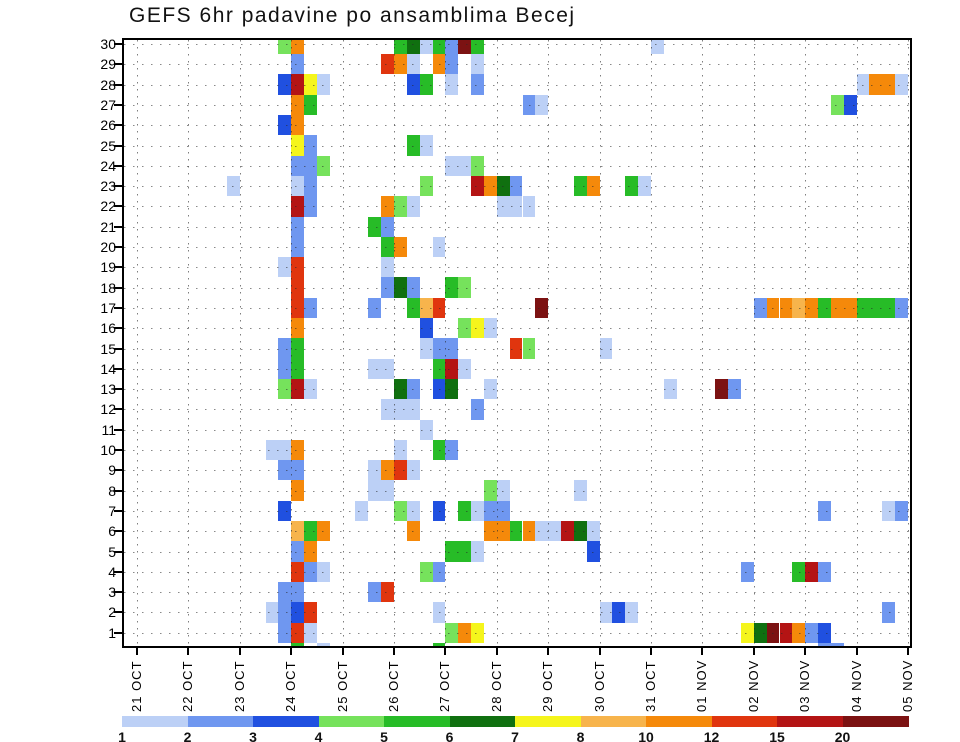 The image size is (960, 742). What do you see at coordinates (108, 267) in the screenshot?
I see `y-axis-label: 19` at bounding box center [108, 267].